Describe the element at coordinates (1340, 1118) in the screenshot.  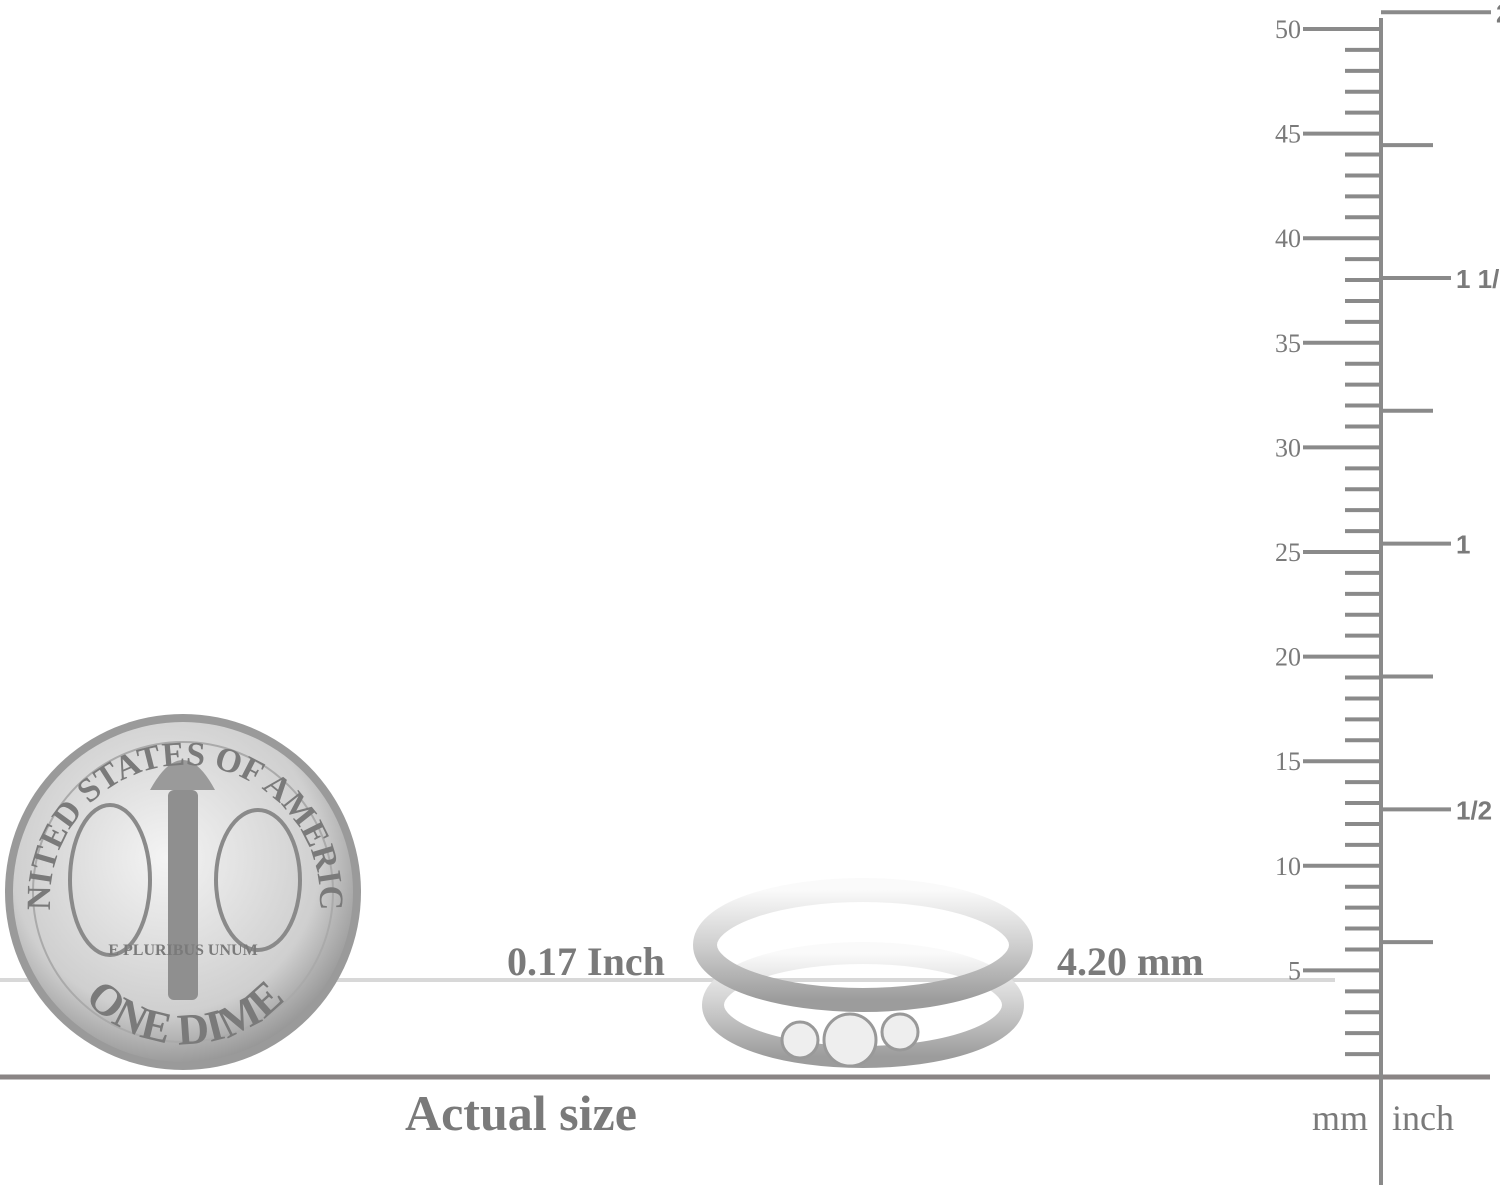
I see `ruler-mm-unit: mm` at that location.